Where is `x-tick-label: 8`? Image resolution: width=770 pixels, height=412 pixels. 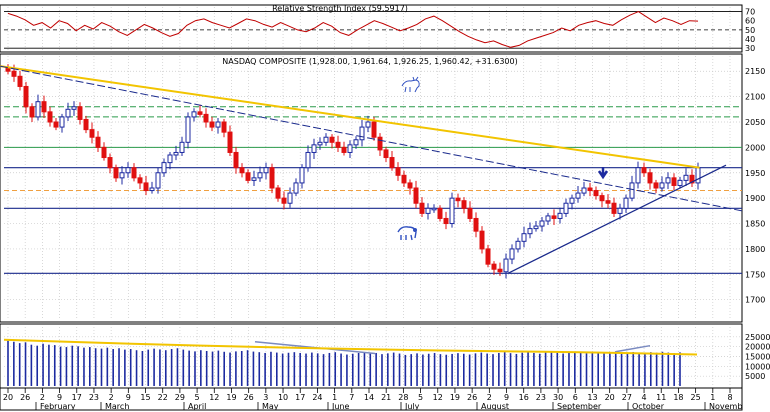
x-tick-label: 8 is located at coordinates (729, 397).